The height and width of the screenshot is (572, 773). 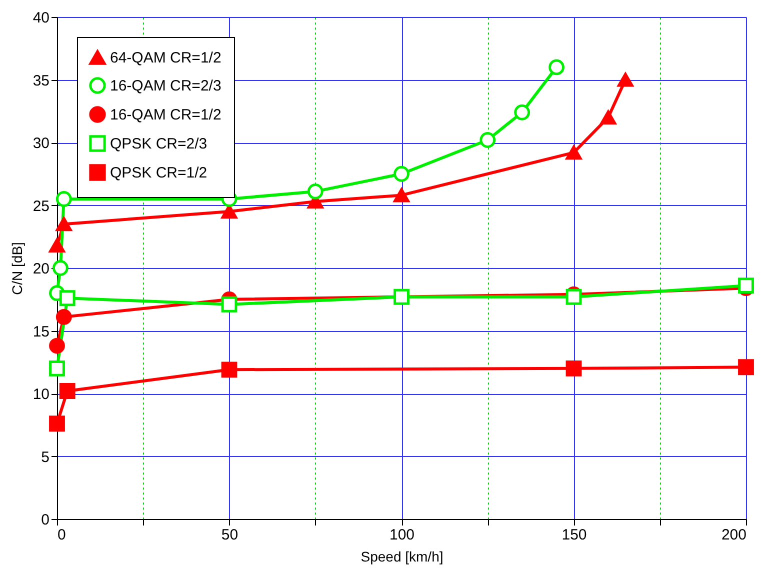 What do you see at coordinates (733, 535) in the screenshot?
I see `x-tick-label: 200` at bounding box center [733, 535].